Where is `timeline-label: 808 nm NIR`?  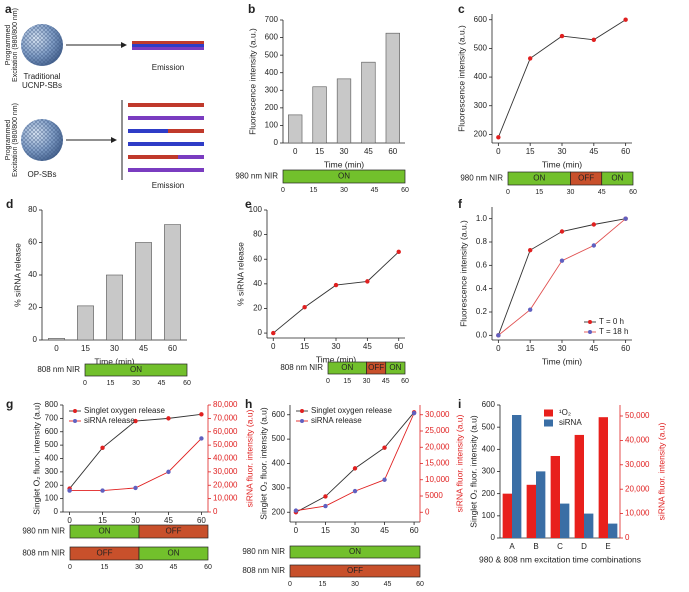 timeline-label: 808 nm NIR is located at coordinates (58, 369).